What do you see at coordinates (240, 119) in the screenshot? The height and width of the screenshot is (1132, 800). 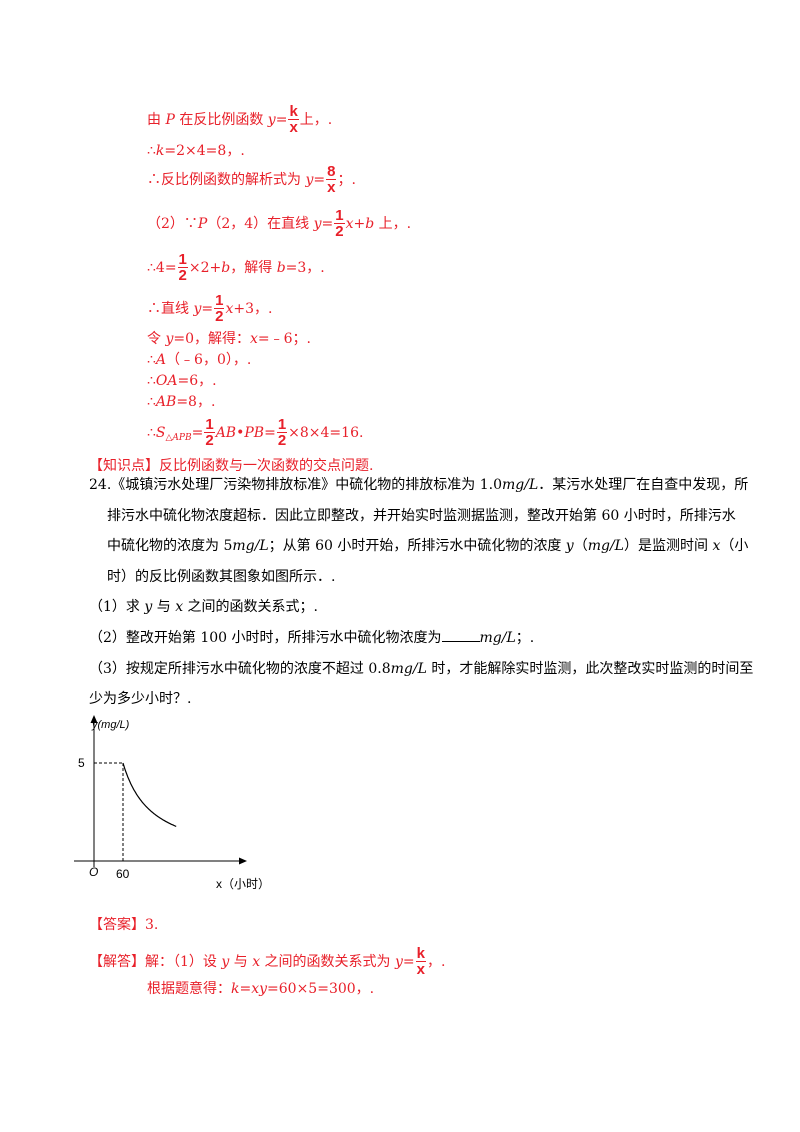 I see `solution-line-1: 由 P 在反比例函数 y= k x 上，.` at bounding box center [240, 119].